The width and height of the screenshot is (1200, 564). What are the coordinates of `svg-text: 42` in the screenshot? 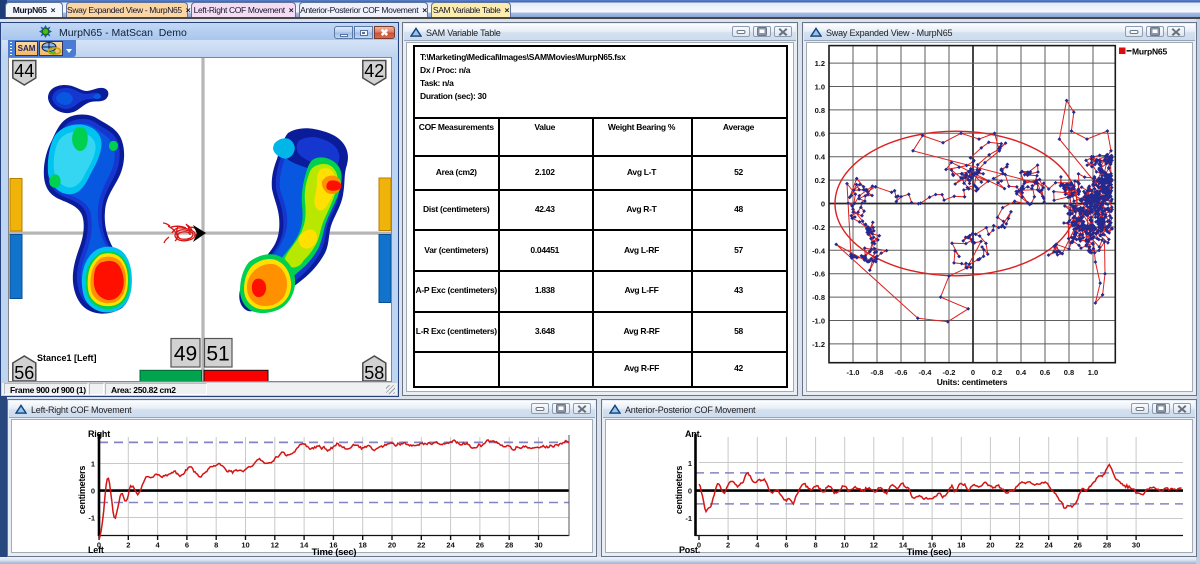 It's located at (374, 71).